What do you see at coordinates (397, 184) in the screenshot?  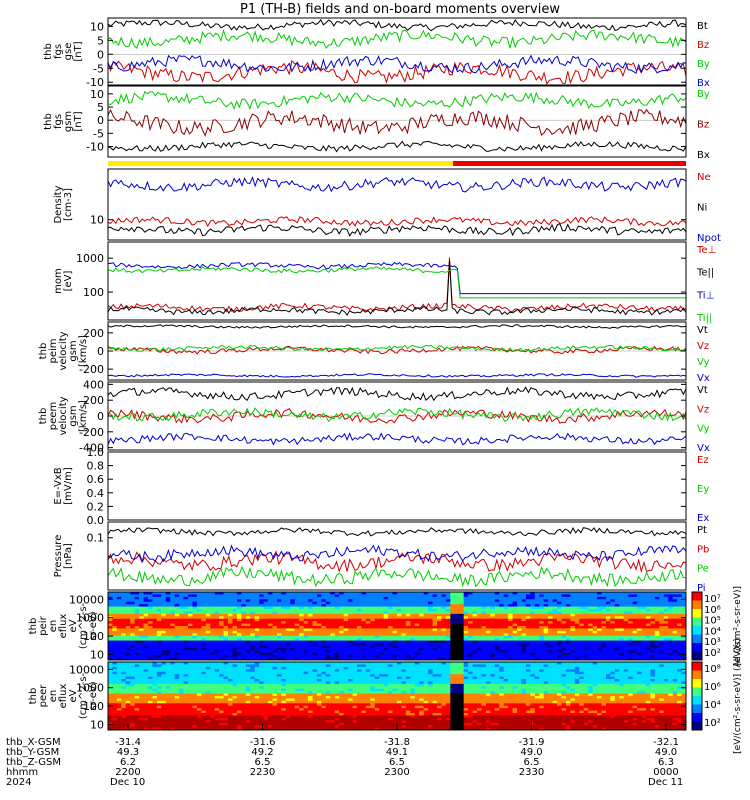 I see `series-line-npot` at bounding box center [397, 184].